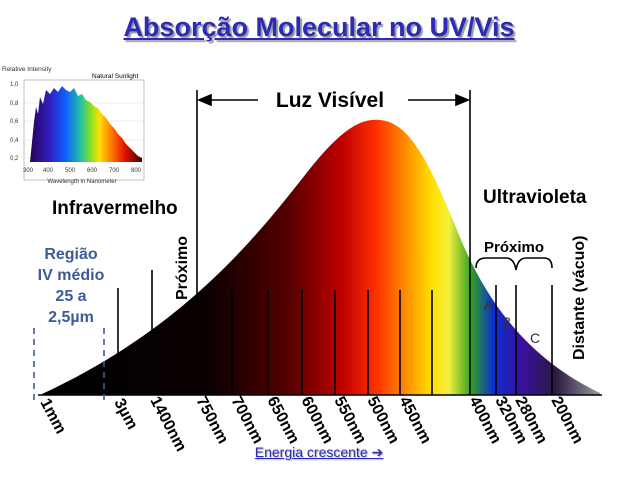 The image size is (638, 479). I want to click on band-a-label: A, so click(489, 305).